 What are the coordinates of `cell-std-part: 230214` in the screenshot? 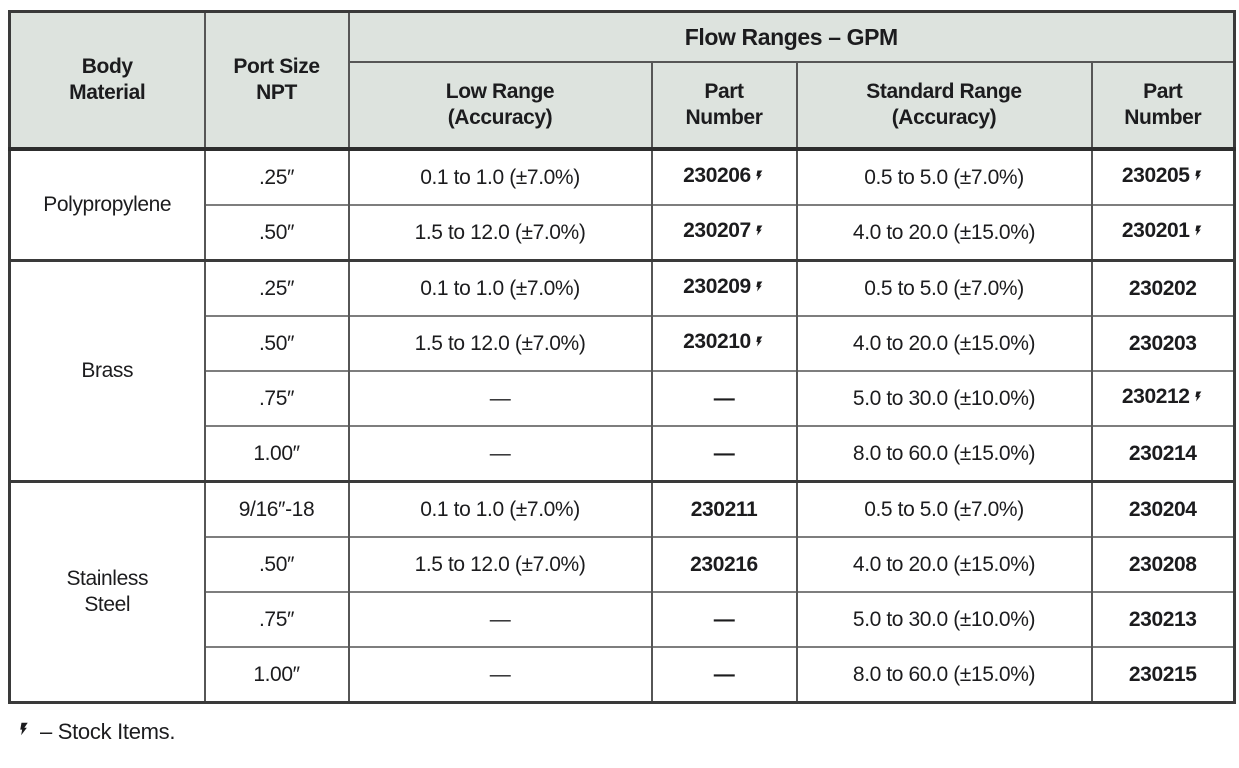 It's located at (1163, 453).